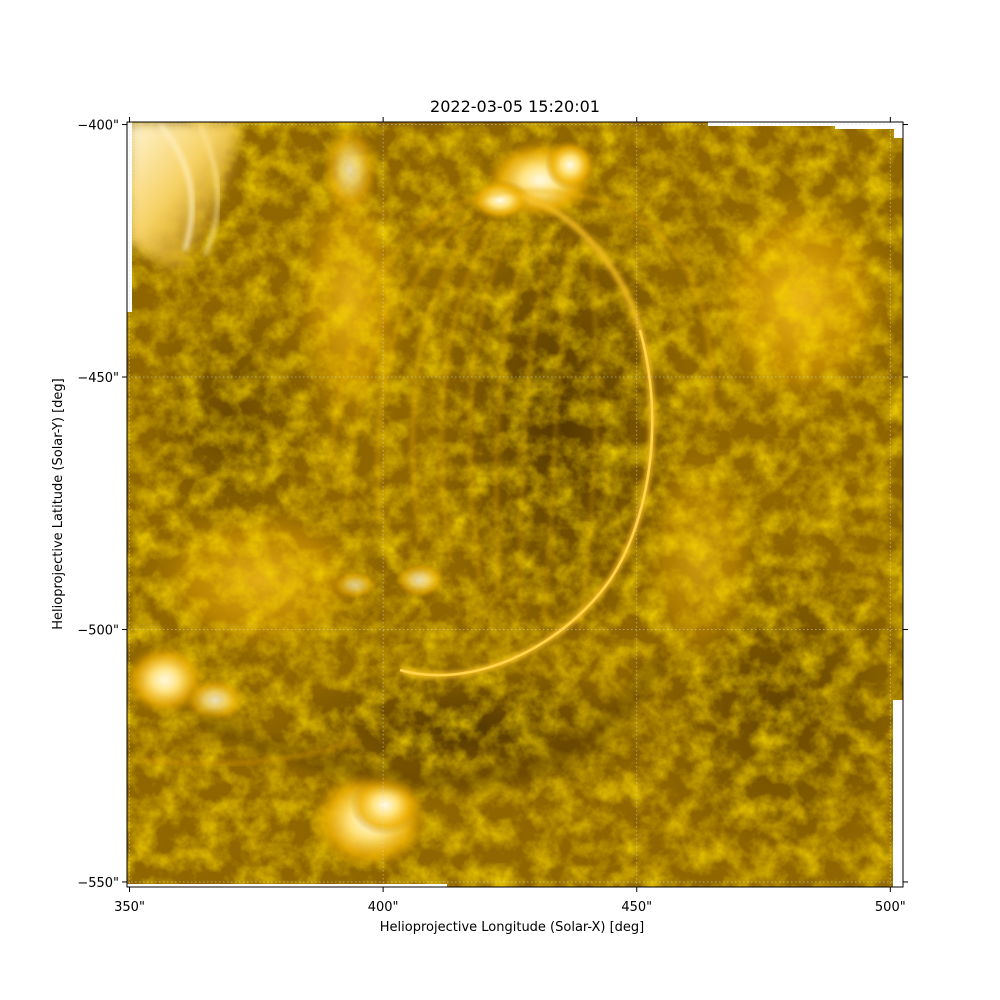 This screenshot has width=1000, height=1000. Describe the element at coordinates (890, 907) in the screenshot. I see `x-tick-label: 500"` at that location.